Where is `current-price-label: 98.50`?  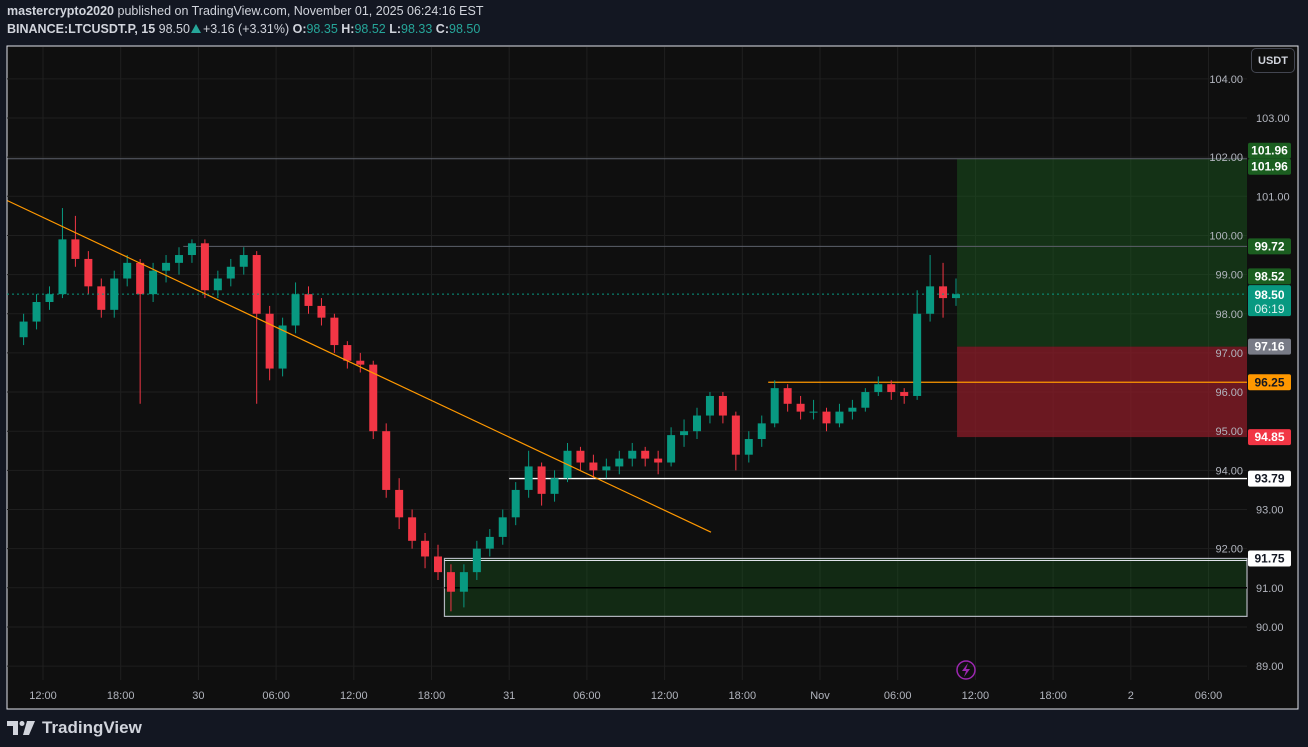
current-price-label: 98.50 is located at coordinates (1269, 295).